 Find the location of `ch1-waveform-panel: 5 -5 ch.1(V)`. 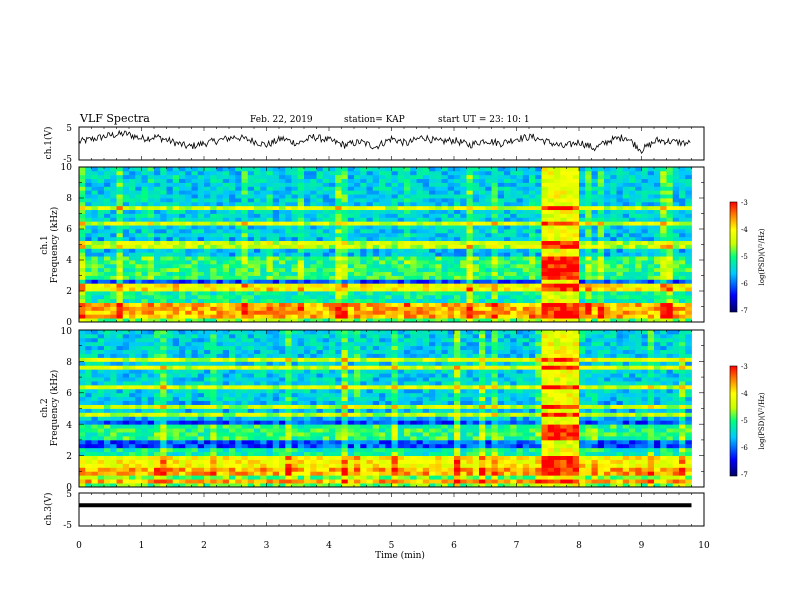

ch1-waveform-panel: 5 -5 ch.1(V) is located at coordinates (374, 144).